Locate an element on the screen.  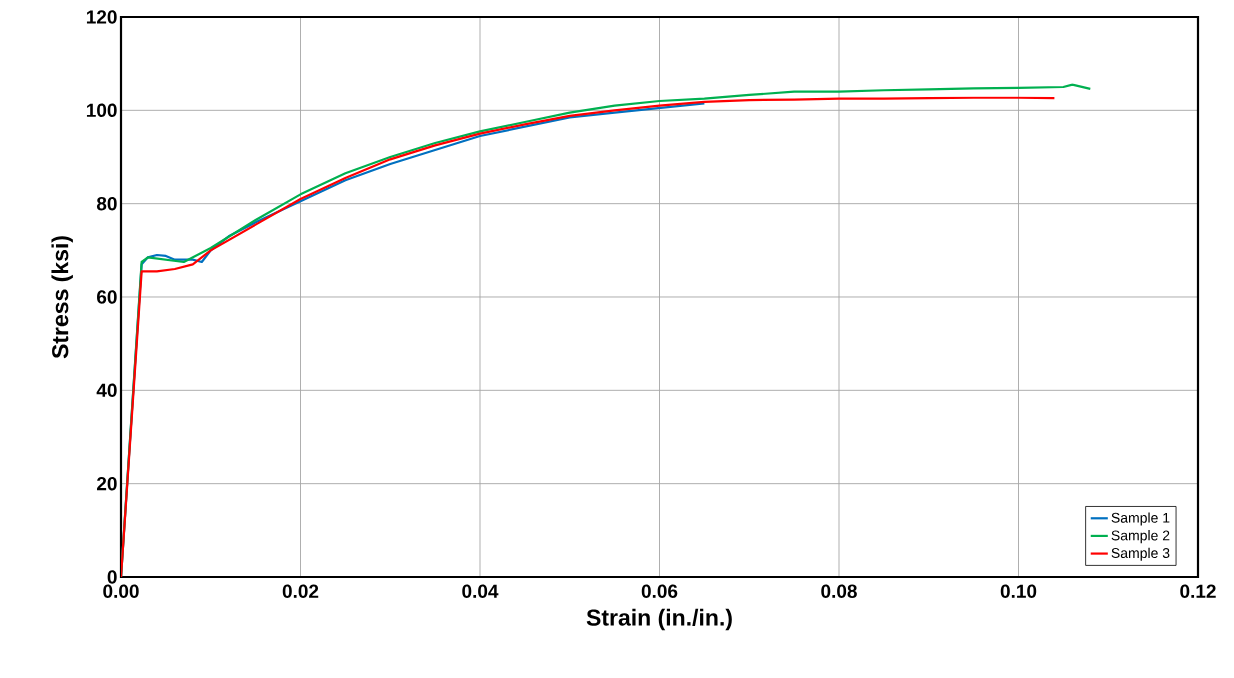
x-tick-label: 0.08 is located at coordinates (839, 591).